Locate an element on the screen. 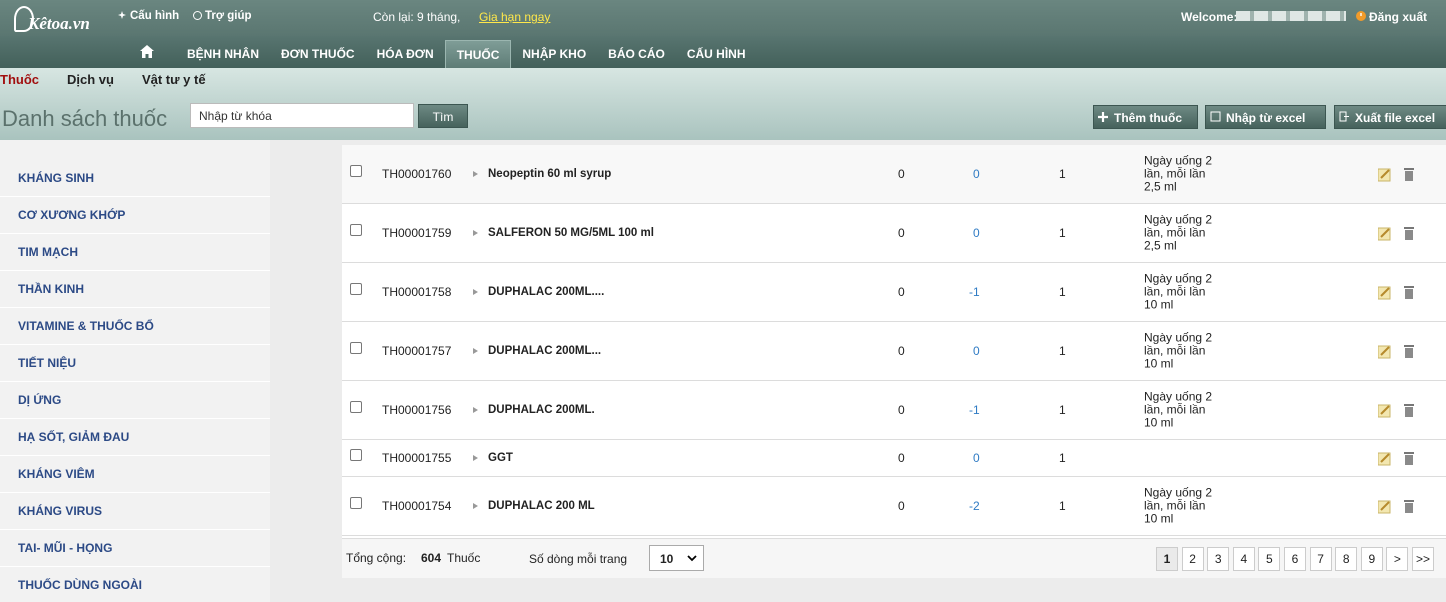 This screenshot has height=602, width=1446. add-icon is located at coordinates (1103, 117).